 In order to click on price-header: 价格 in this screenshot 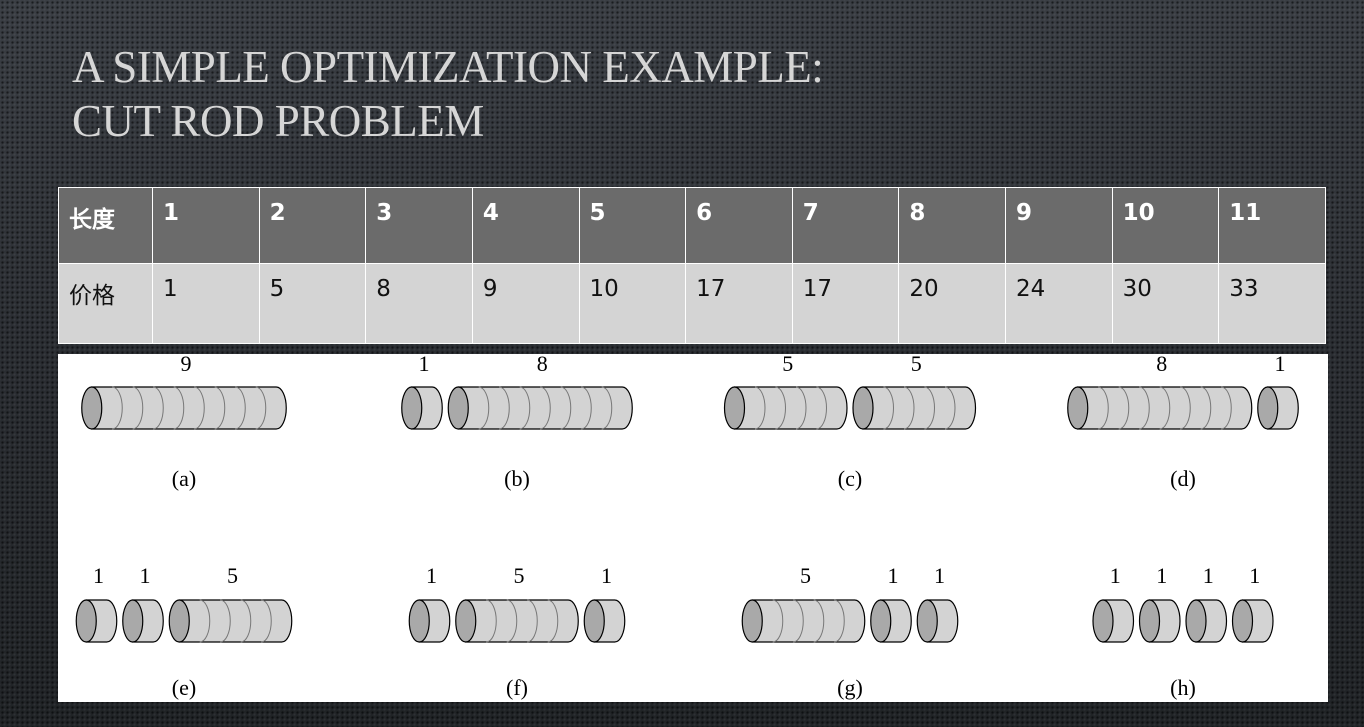, I will do `click(105, 303)`.